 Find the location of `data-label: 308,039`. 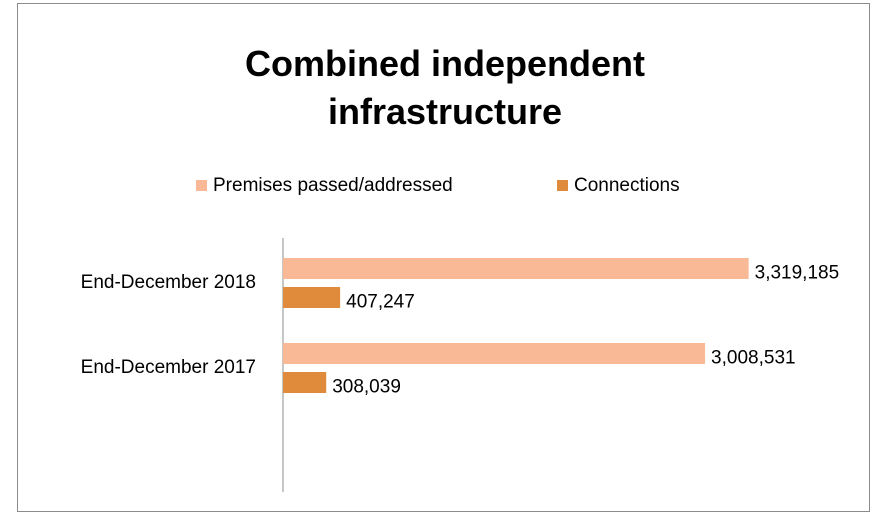

data-label: 308,039 is located at coordinates (366, 387).